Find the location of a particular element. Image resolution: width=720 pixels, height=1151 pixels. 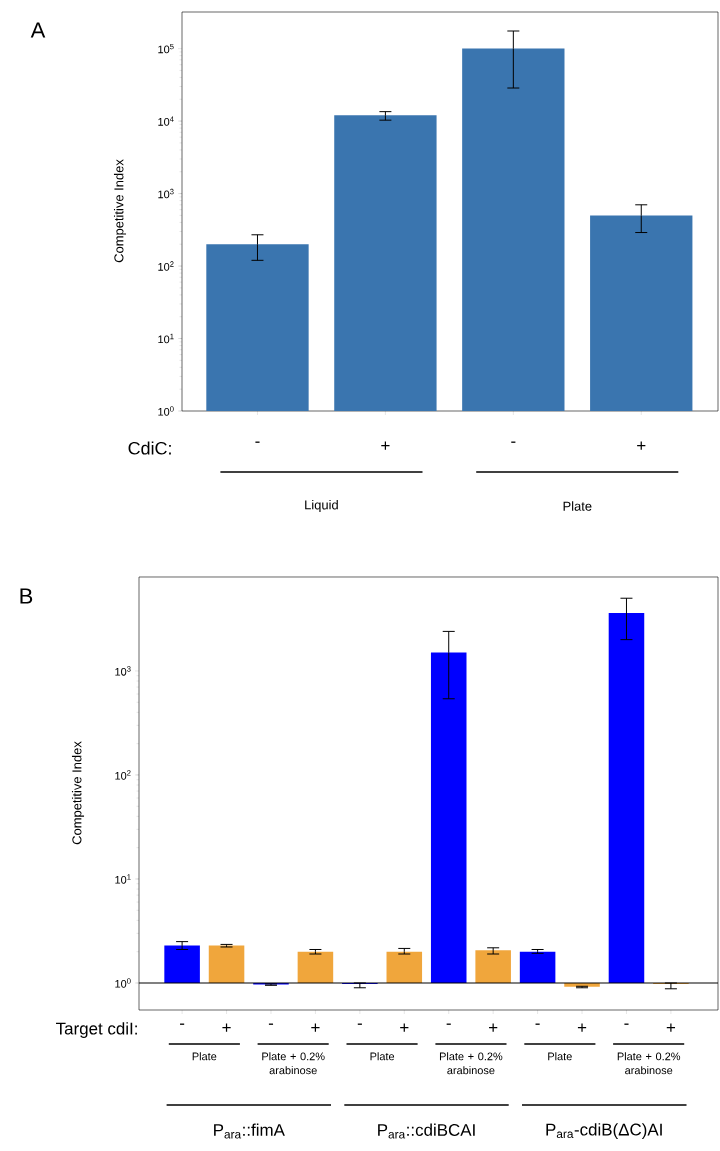

text: P$_{ara}$-cdiB(ΔC)AI is located at coordinates (604, 1131).